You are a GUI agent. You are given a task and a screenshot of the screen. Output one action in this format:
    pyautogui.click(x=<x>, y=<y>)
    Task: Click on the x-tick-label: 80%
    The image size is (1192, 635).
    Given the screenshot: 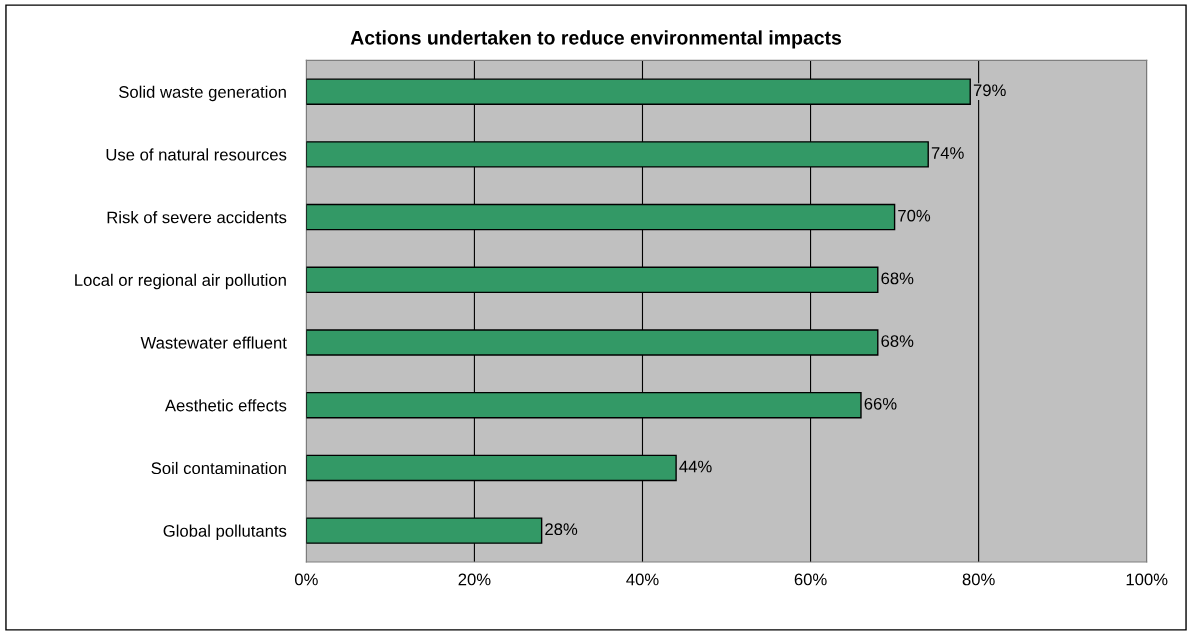 What is the action you would take?
    pyautogui.click(x=978, y=579)
    